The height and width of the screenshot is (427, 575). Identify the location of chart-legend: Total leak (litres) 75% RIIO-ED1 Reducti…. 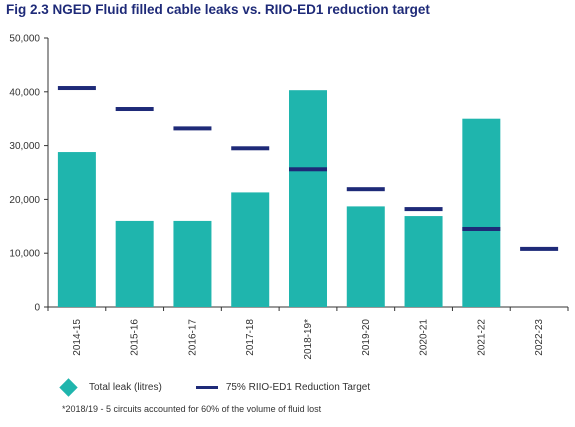
(215, 387).